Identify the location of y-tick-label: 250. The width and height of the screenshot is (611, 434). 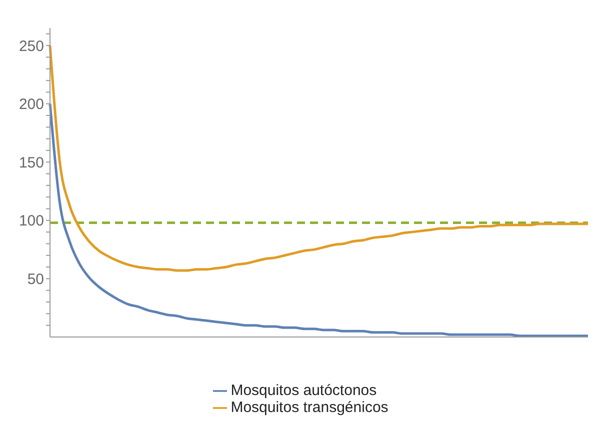
(31, 46).